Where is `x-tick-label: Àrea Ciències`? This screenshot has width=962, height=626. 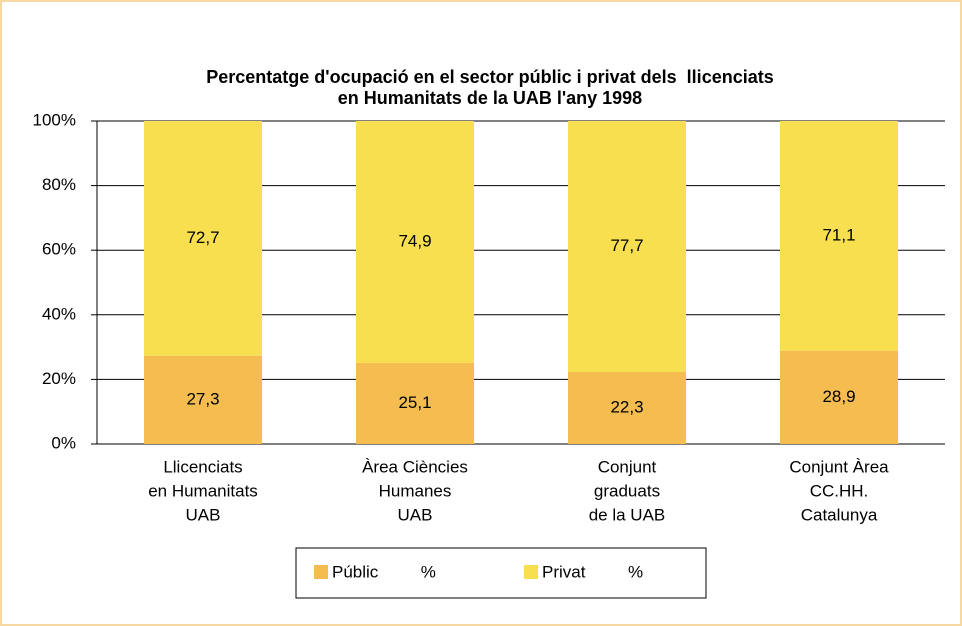 x-tick-label: Àrea Ciències is located at coordinates (415, 466).